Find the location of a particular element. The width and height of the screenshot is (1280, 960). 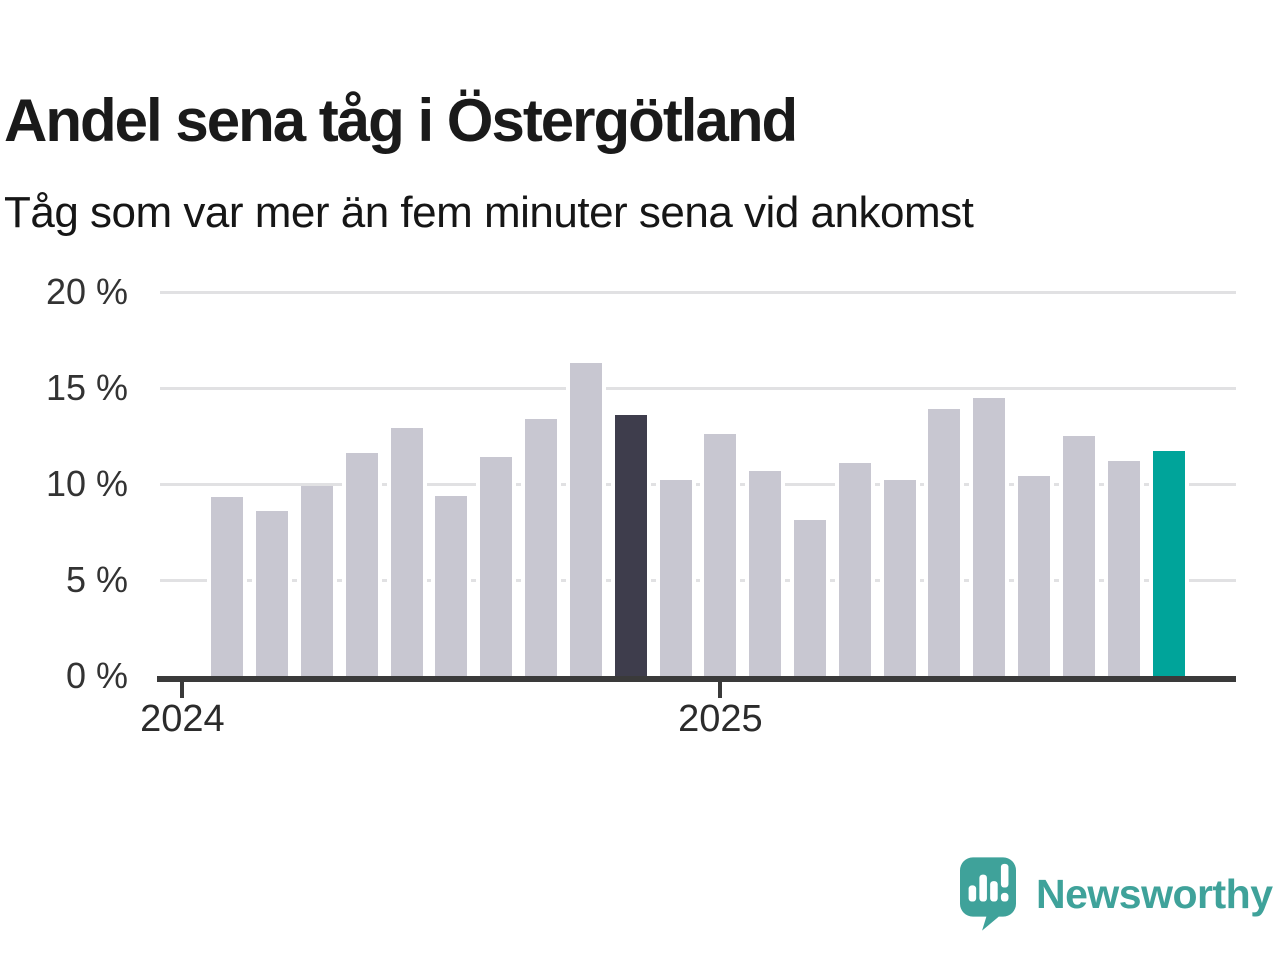

newsworthy-logo: Newsworthy is located at coordinates (1116, 894).